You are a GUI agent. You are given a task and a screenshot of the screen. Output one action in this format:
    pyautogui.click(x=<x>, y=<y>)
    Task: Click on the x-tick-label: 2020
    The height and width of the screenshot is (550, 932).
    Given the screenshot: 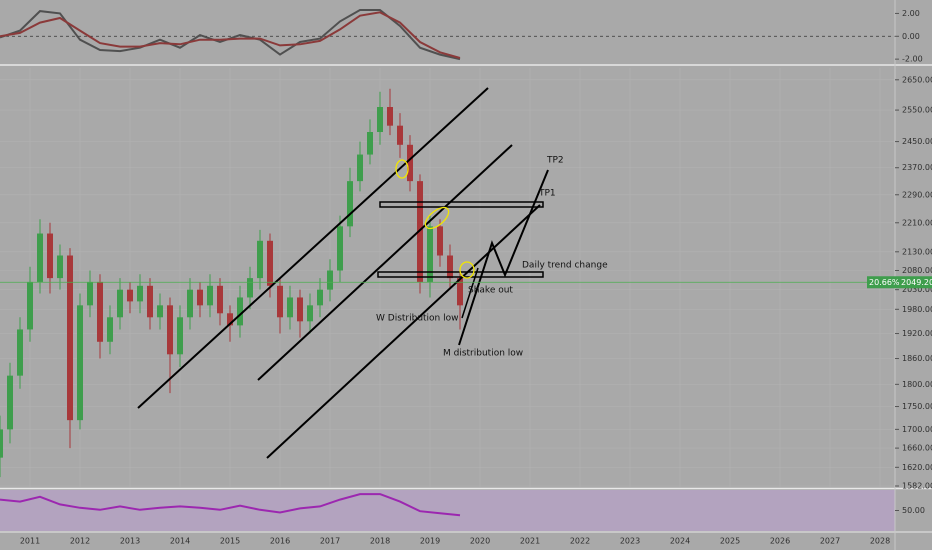 What is the action you would take?
    pyautogui.click(x=480, y=541)
    